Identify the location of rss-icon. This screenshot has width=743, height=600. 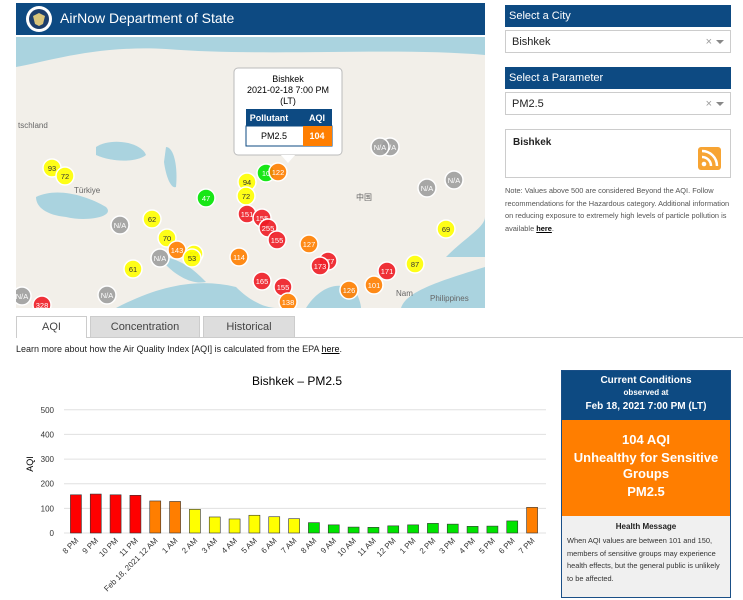
(709, 158).